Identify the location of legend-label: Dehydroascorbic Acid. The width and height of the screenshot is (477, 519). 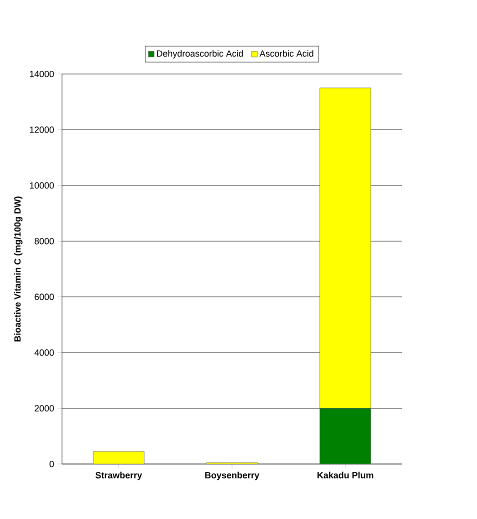
(199, 54).